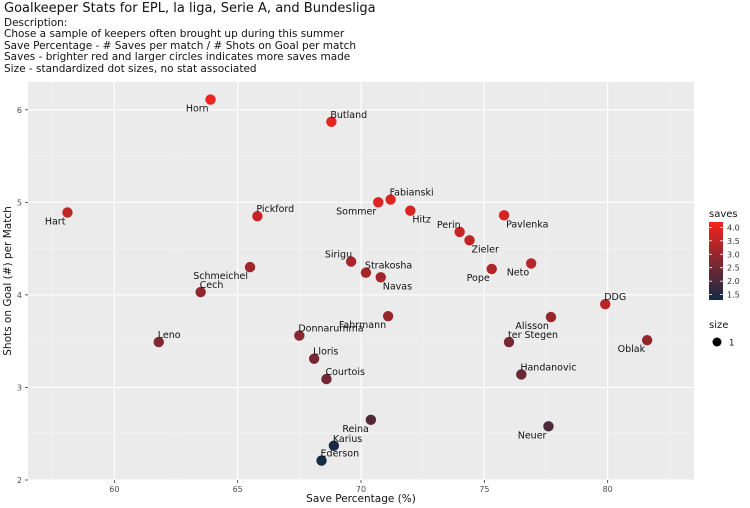 The height and width of the screenshot is (508, 750). Describe the element at coordinates (197, 109) in the screenshot. I see `point-label: Horn` at that location.